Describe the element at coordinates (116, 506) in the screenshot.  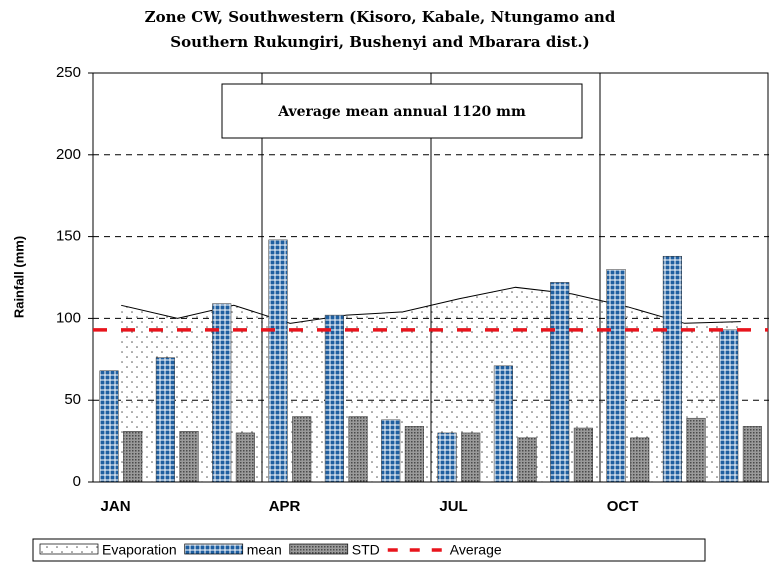
I see `x-tick-label: JAN` at that location.